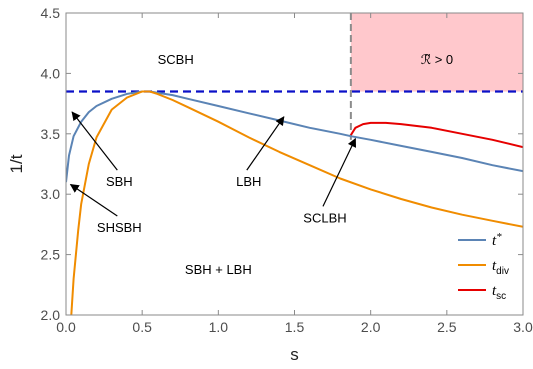  What do you see at coordinates (16, 163) in the screenshot?
I see `y-axis-label: 1/t` at bounding box center [16, 163].